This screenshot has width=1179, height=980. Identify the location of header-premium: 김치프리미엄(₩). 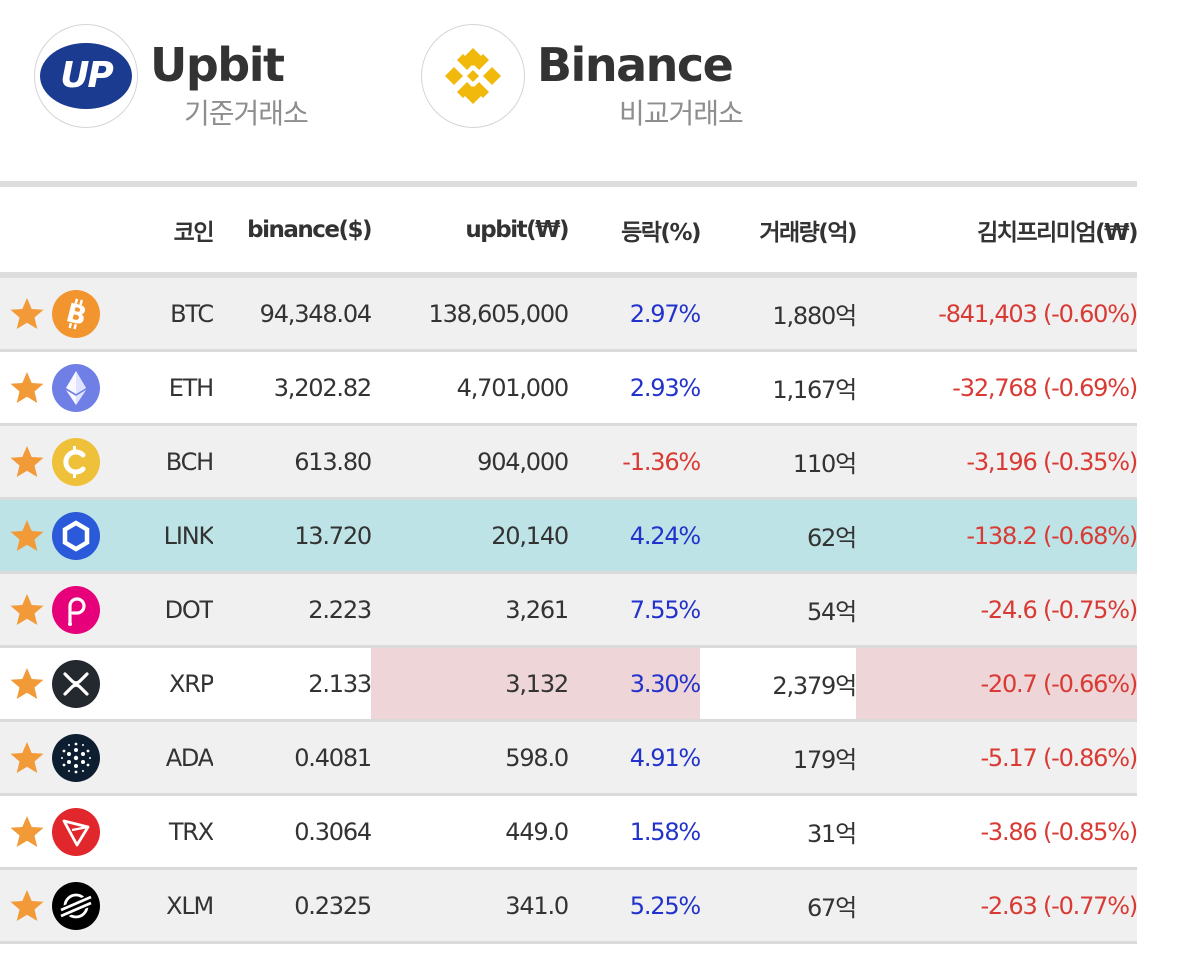
(997, 232).